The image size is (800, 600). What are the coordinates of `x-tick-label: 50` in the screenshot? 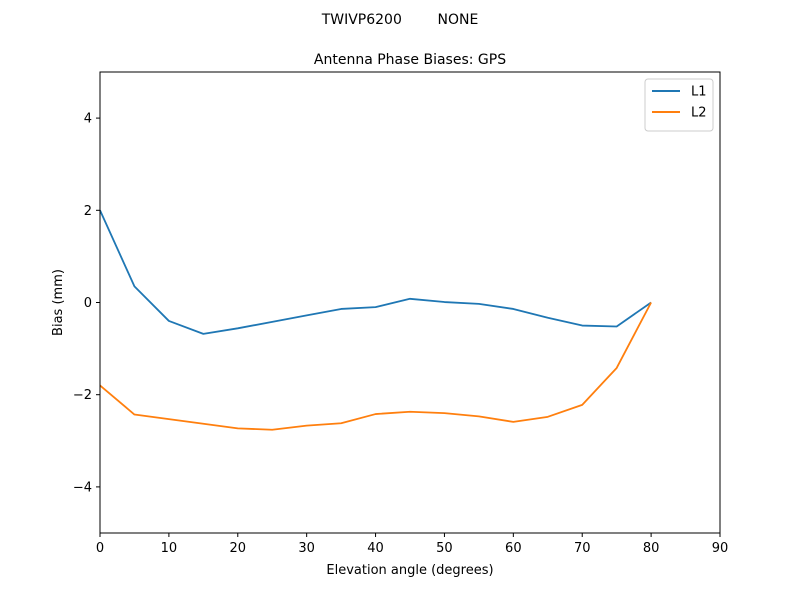 It's located at (444, 548).